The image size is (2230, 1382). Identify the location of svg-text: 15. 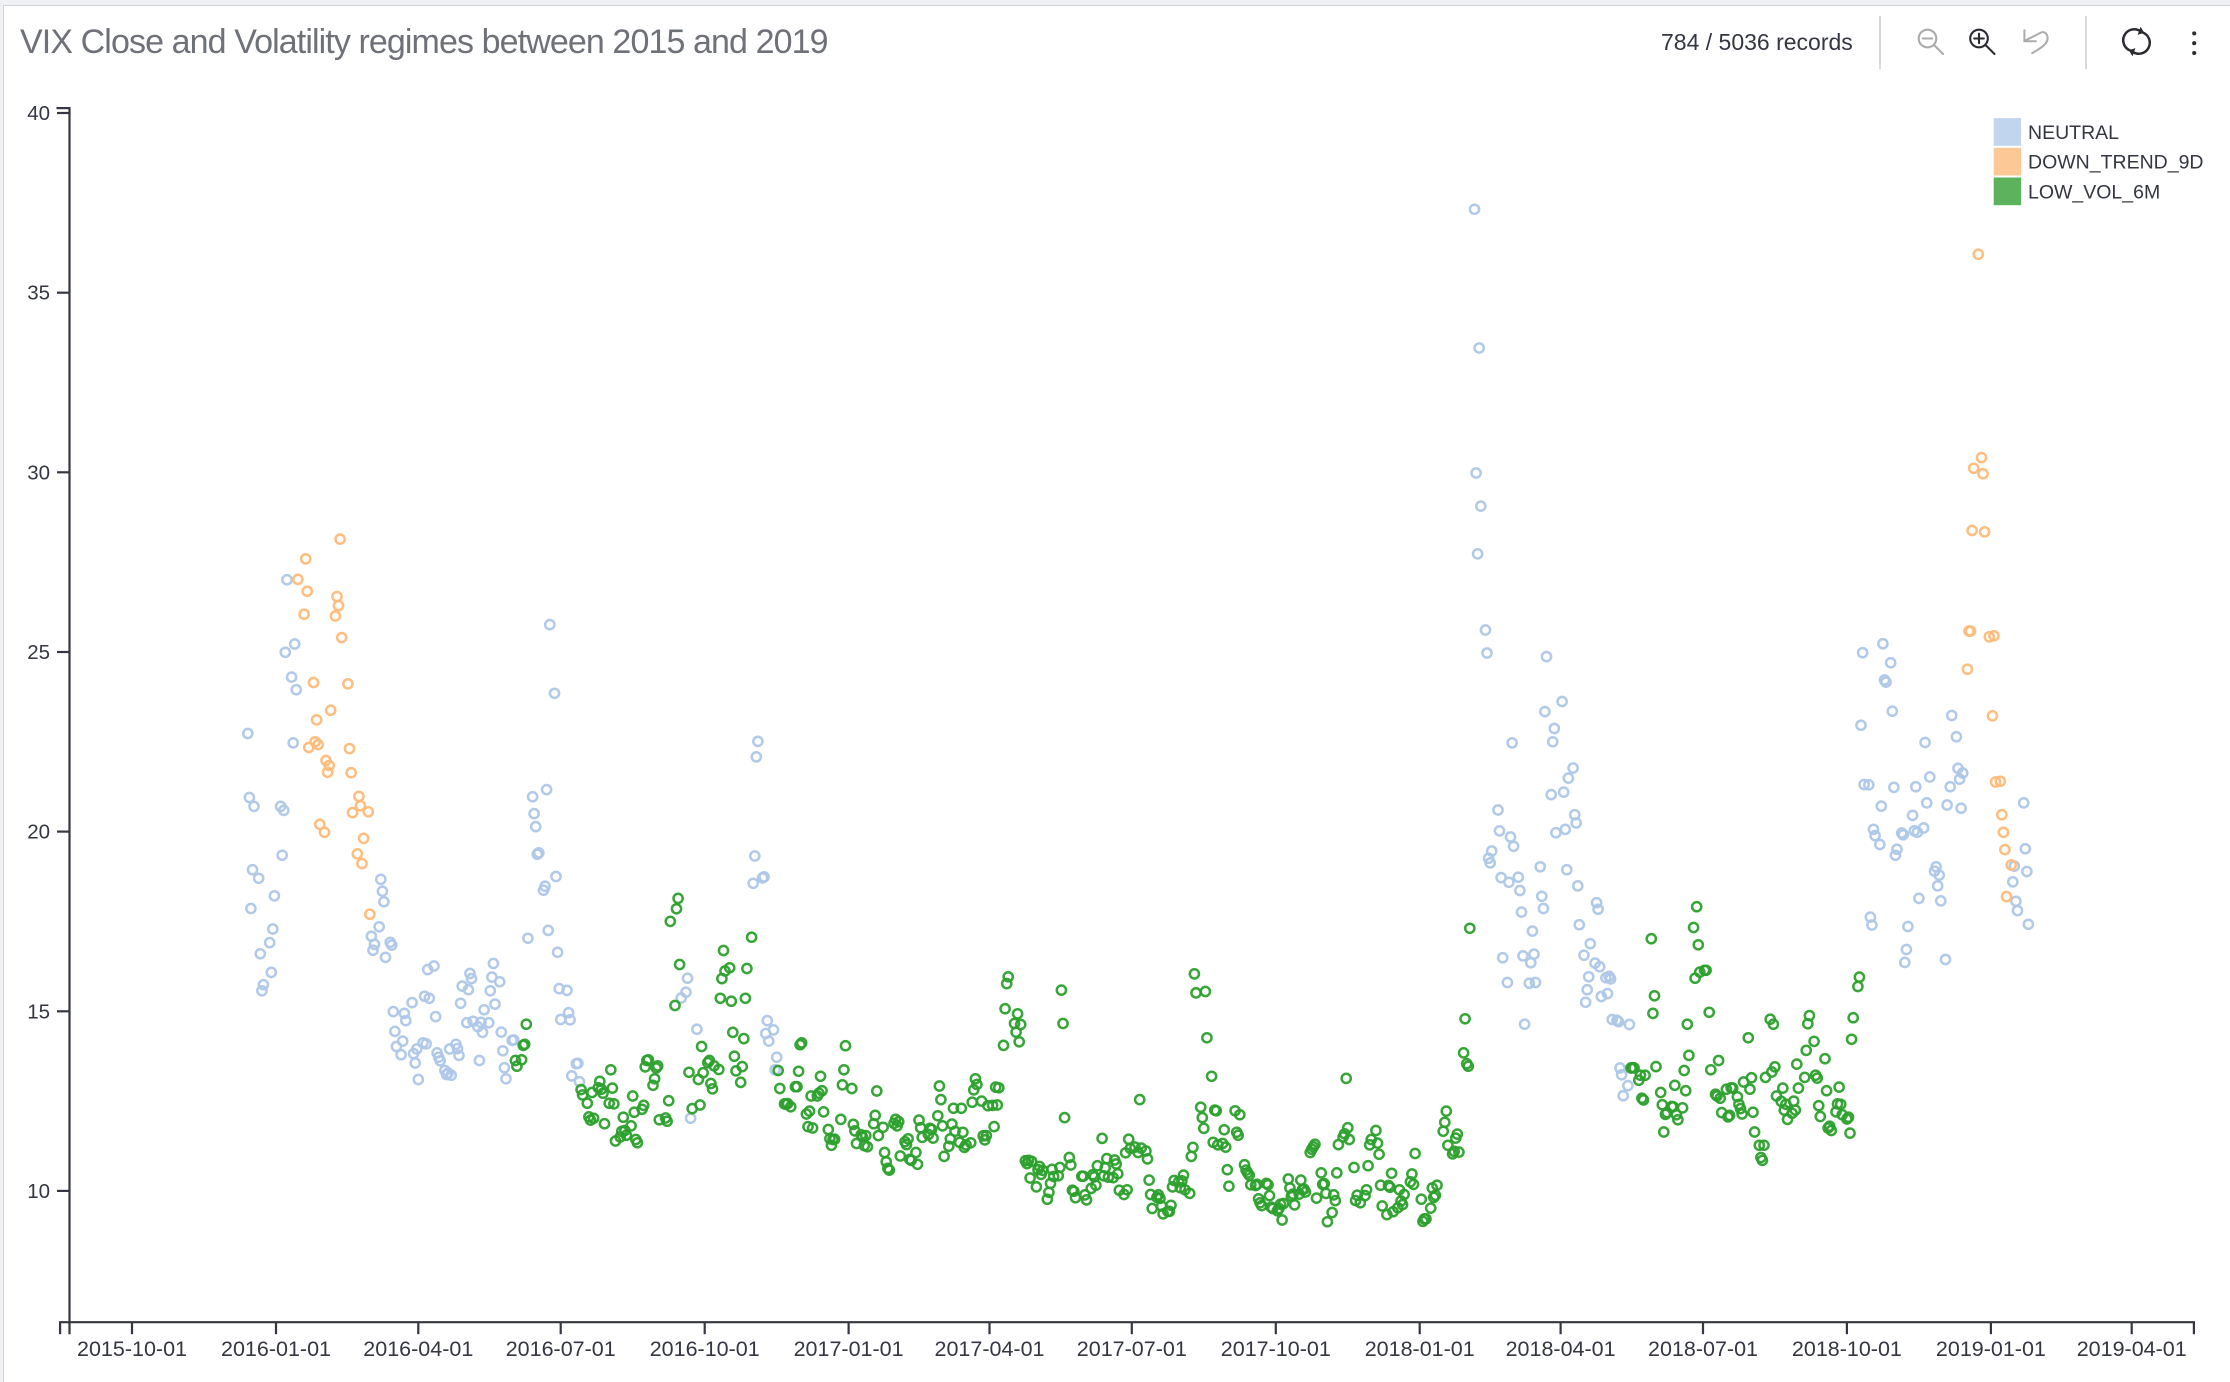
(38, 1011).